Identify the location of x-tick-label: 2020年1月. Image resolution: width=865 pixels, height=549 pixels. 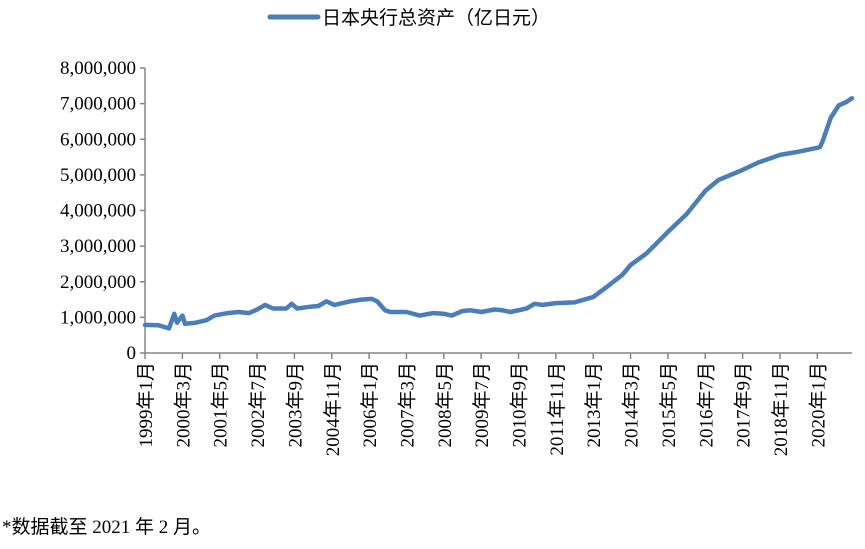
(818, 405).